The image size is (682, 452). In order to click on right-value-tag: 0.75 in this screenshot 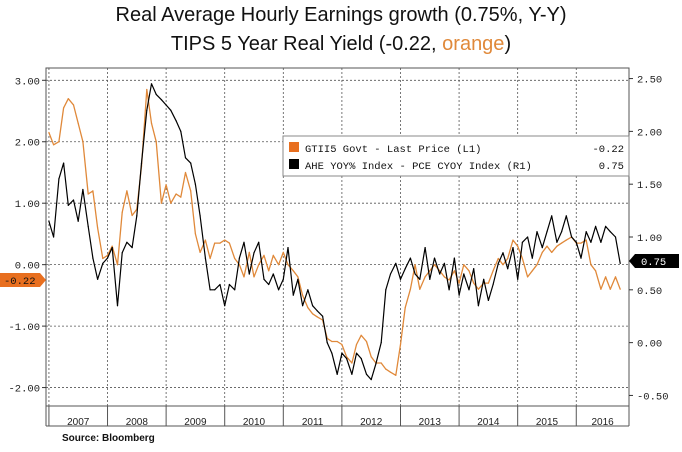, I will do `click(654, 261)`.